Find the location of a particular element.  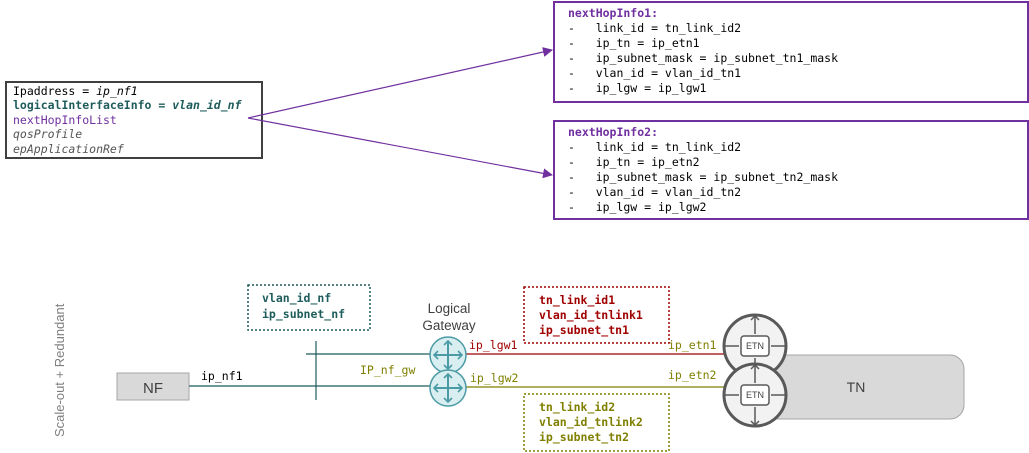

vlan-box is located at coordinates (309, 307).